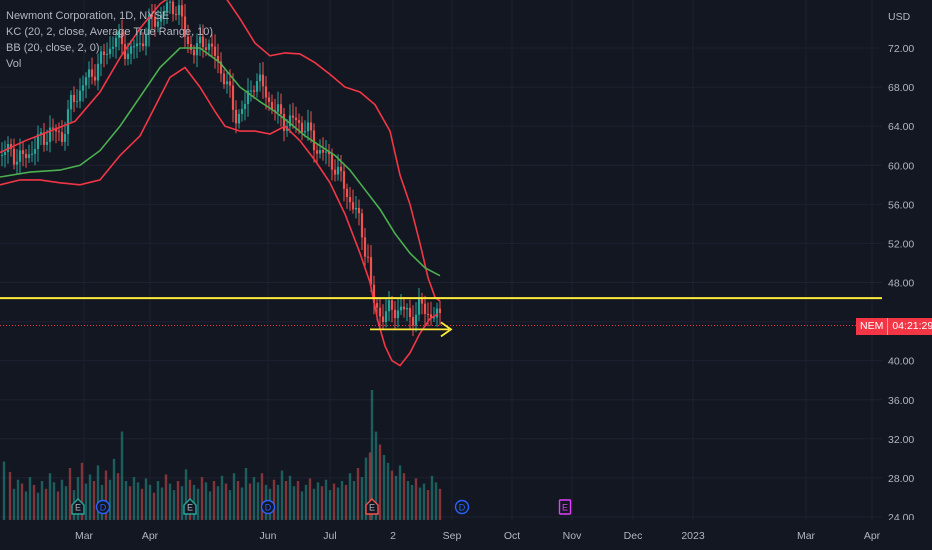 This screenshot has height=550, width=932. I want to click on time-tick-label: Dec, so click(633, 536).